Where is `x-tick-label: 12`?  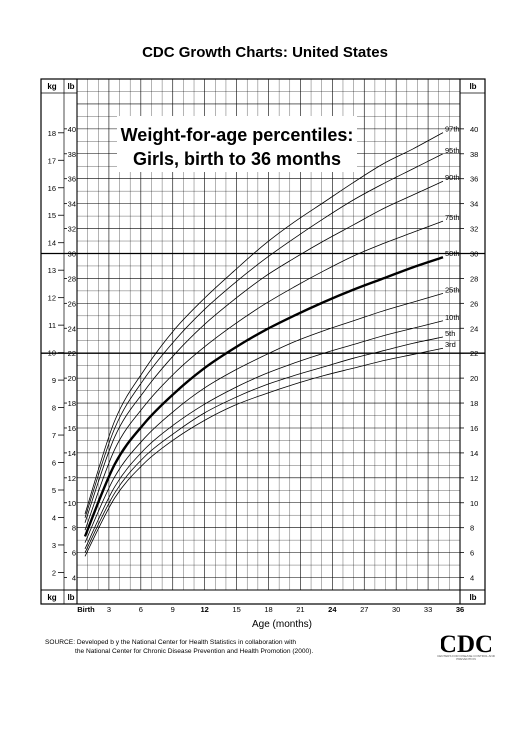 x-tick-label: 12 is located at coordinates (204, 609).